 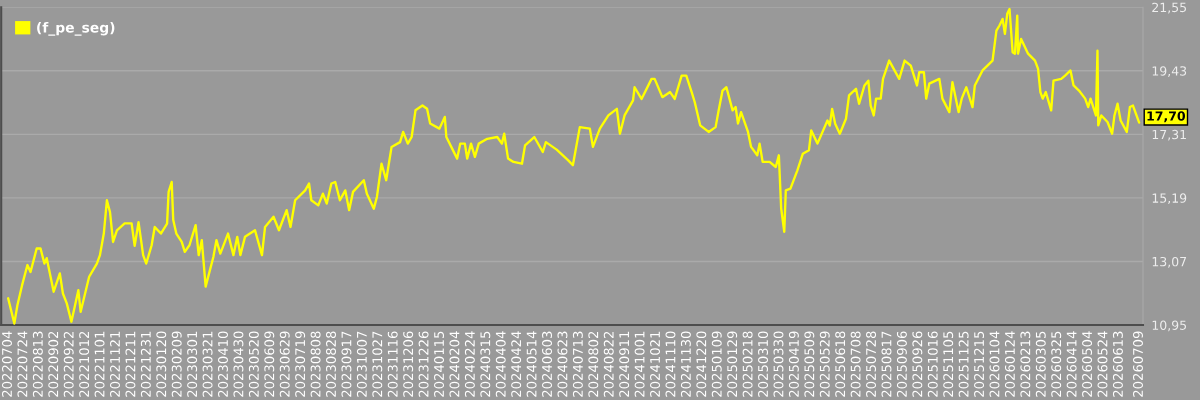 What do you see at coordinates (1137, 364) in the screenshot?
I see `x-tick-label: 20260709` at bounding box center [1137, 364].